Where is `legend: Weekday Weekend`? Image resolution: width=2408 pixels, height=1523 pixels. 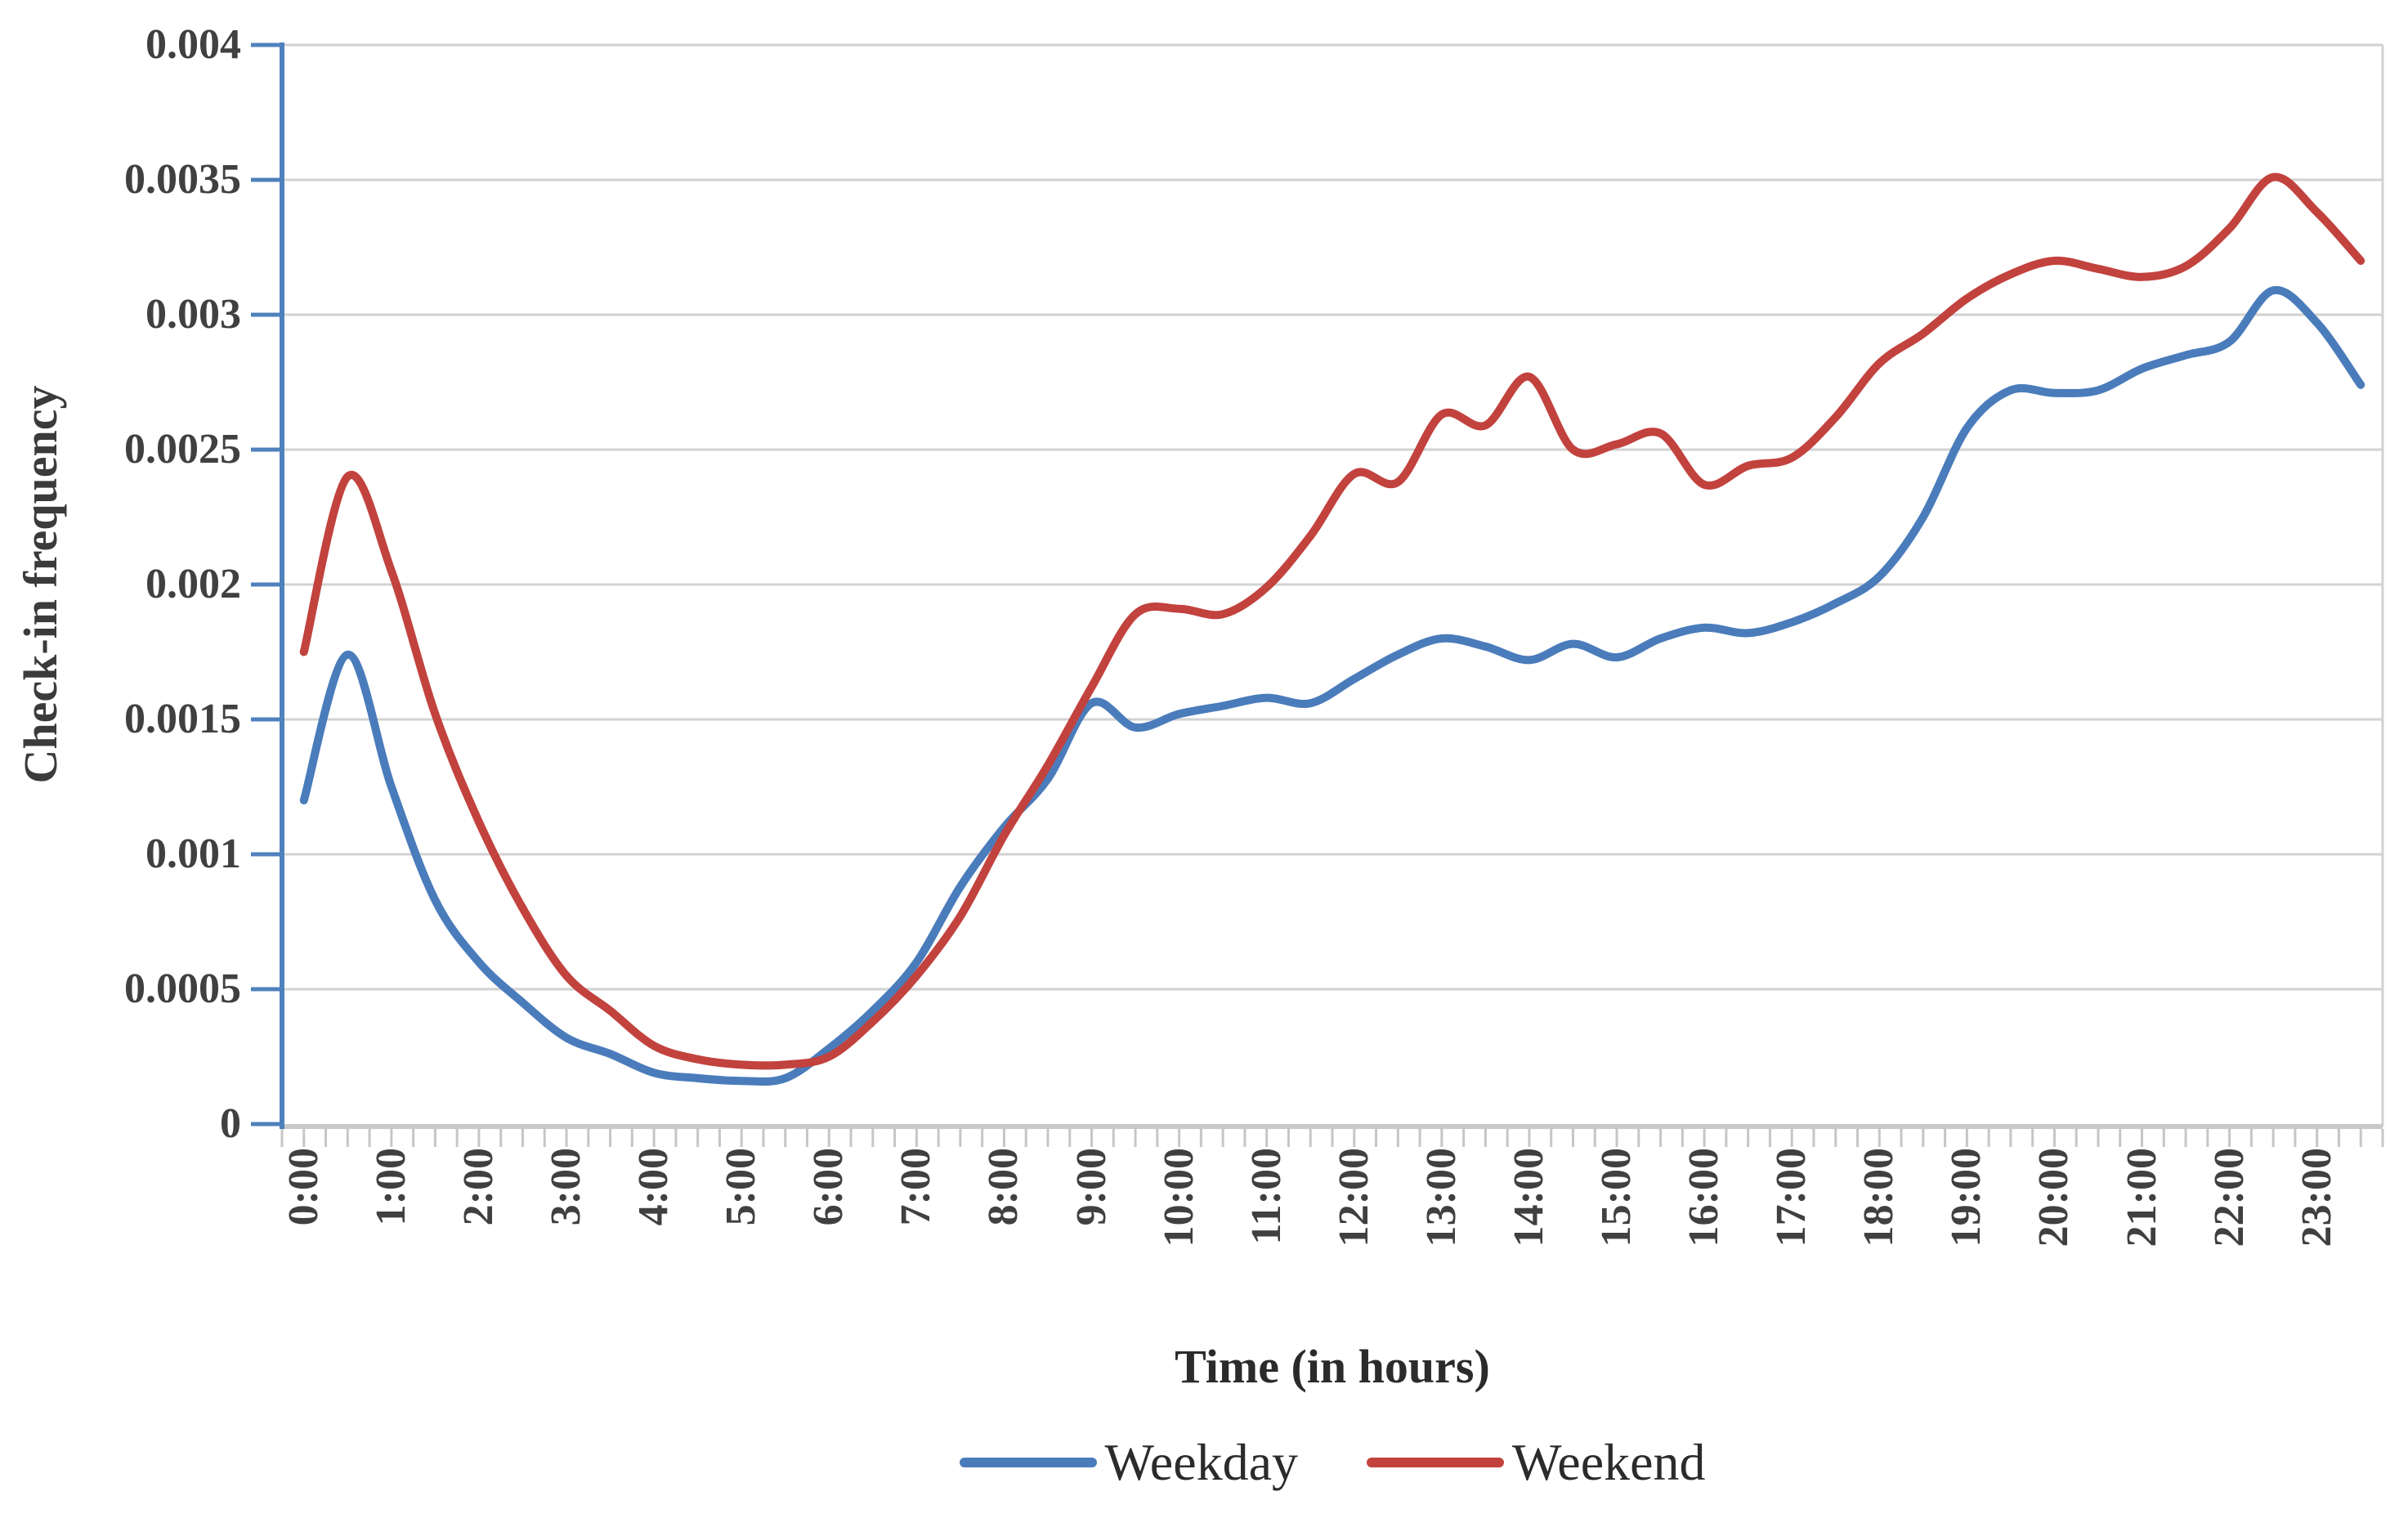 legend: Weekday Weekend is located at coordinates (1333, 1462).